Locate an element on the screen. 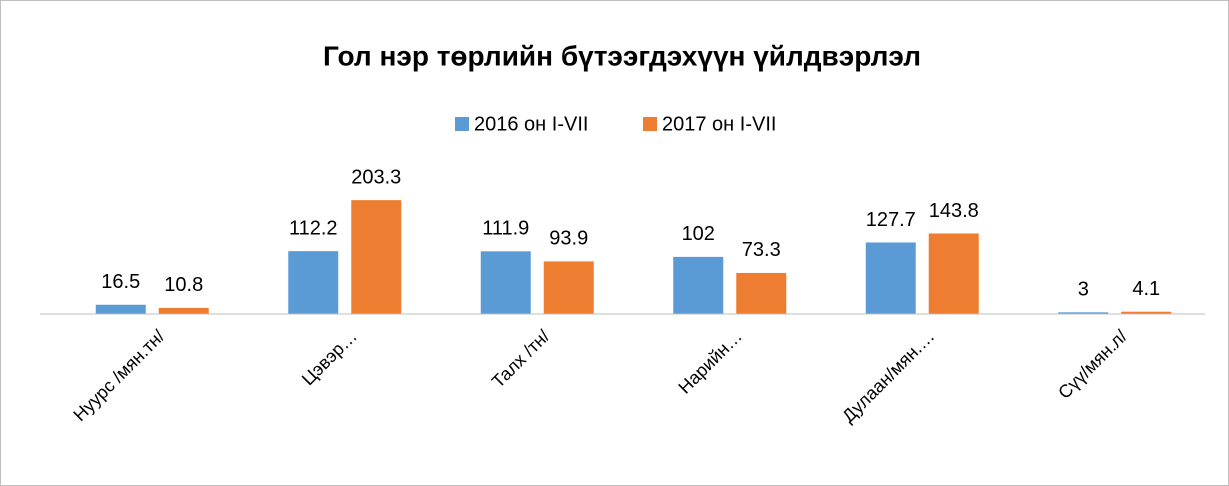  data-label: 143.8 is located at coordinates (954, 211).